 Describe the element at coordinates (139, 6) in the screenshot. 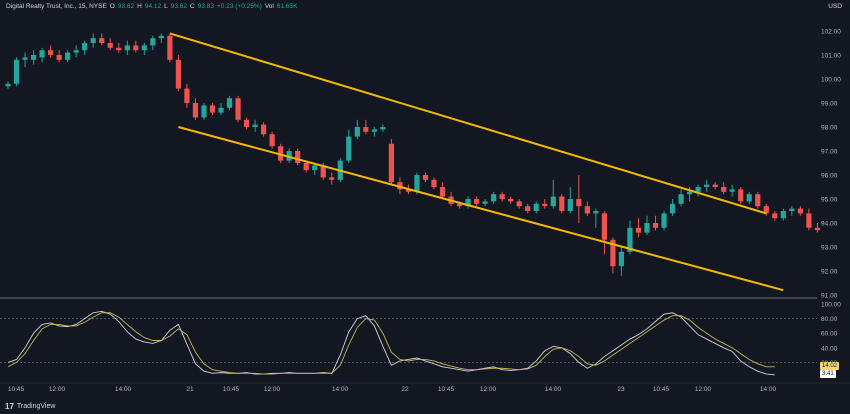

I see `high-label: H` at that location.